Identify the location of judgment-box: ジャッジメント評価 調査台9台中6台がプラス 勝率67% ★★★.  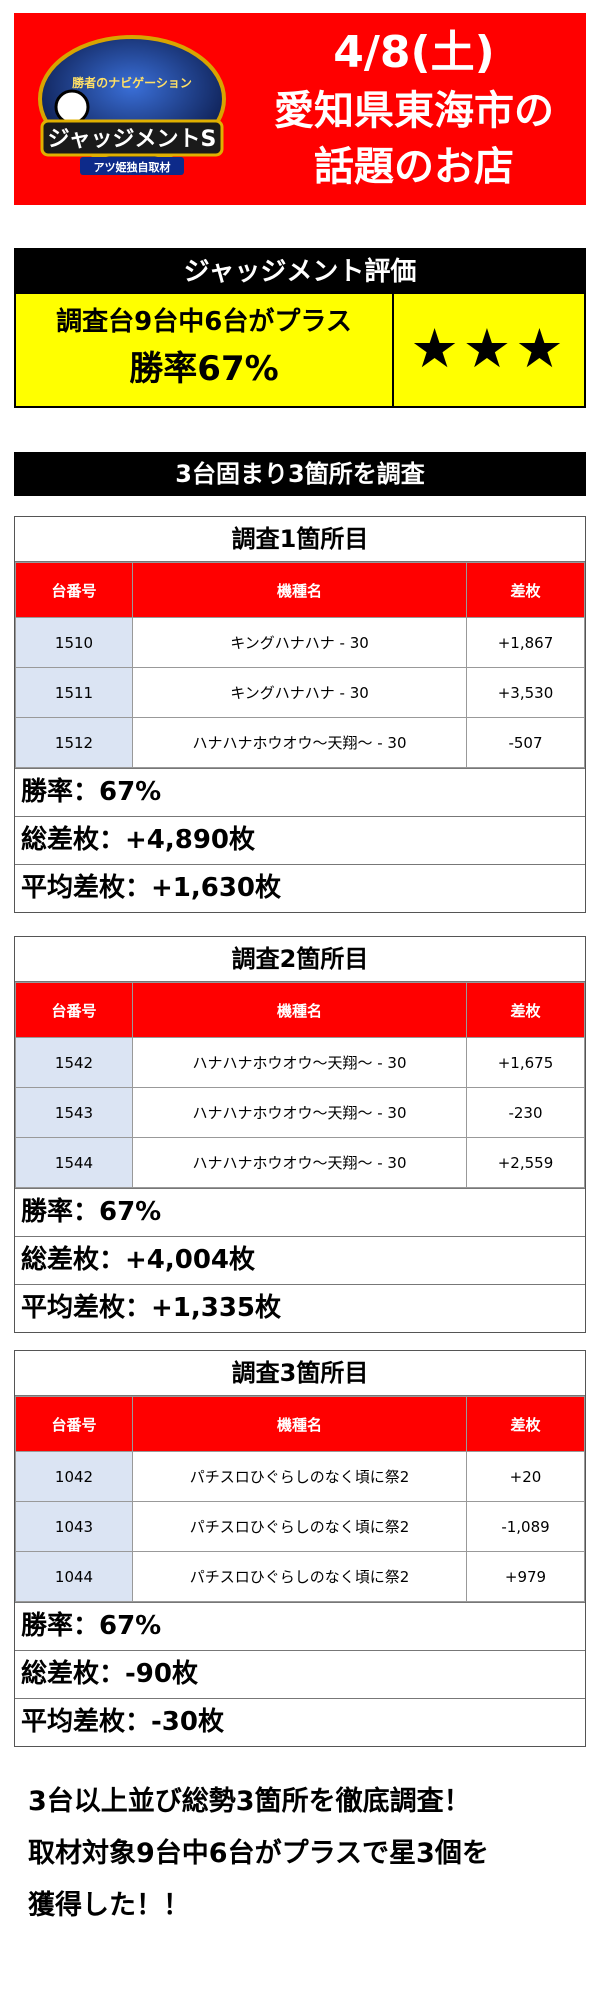
(300, 328).